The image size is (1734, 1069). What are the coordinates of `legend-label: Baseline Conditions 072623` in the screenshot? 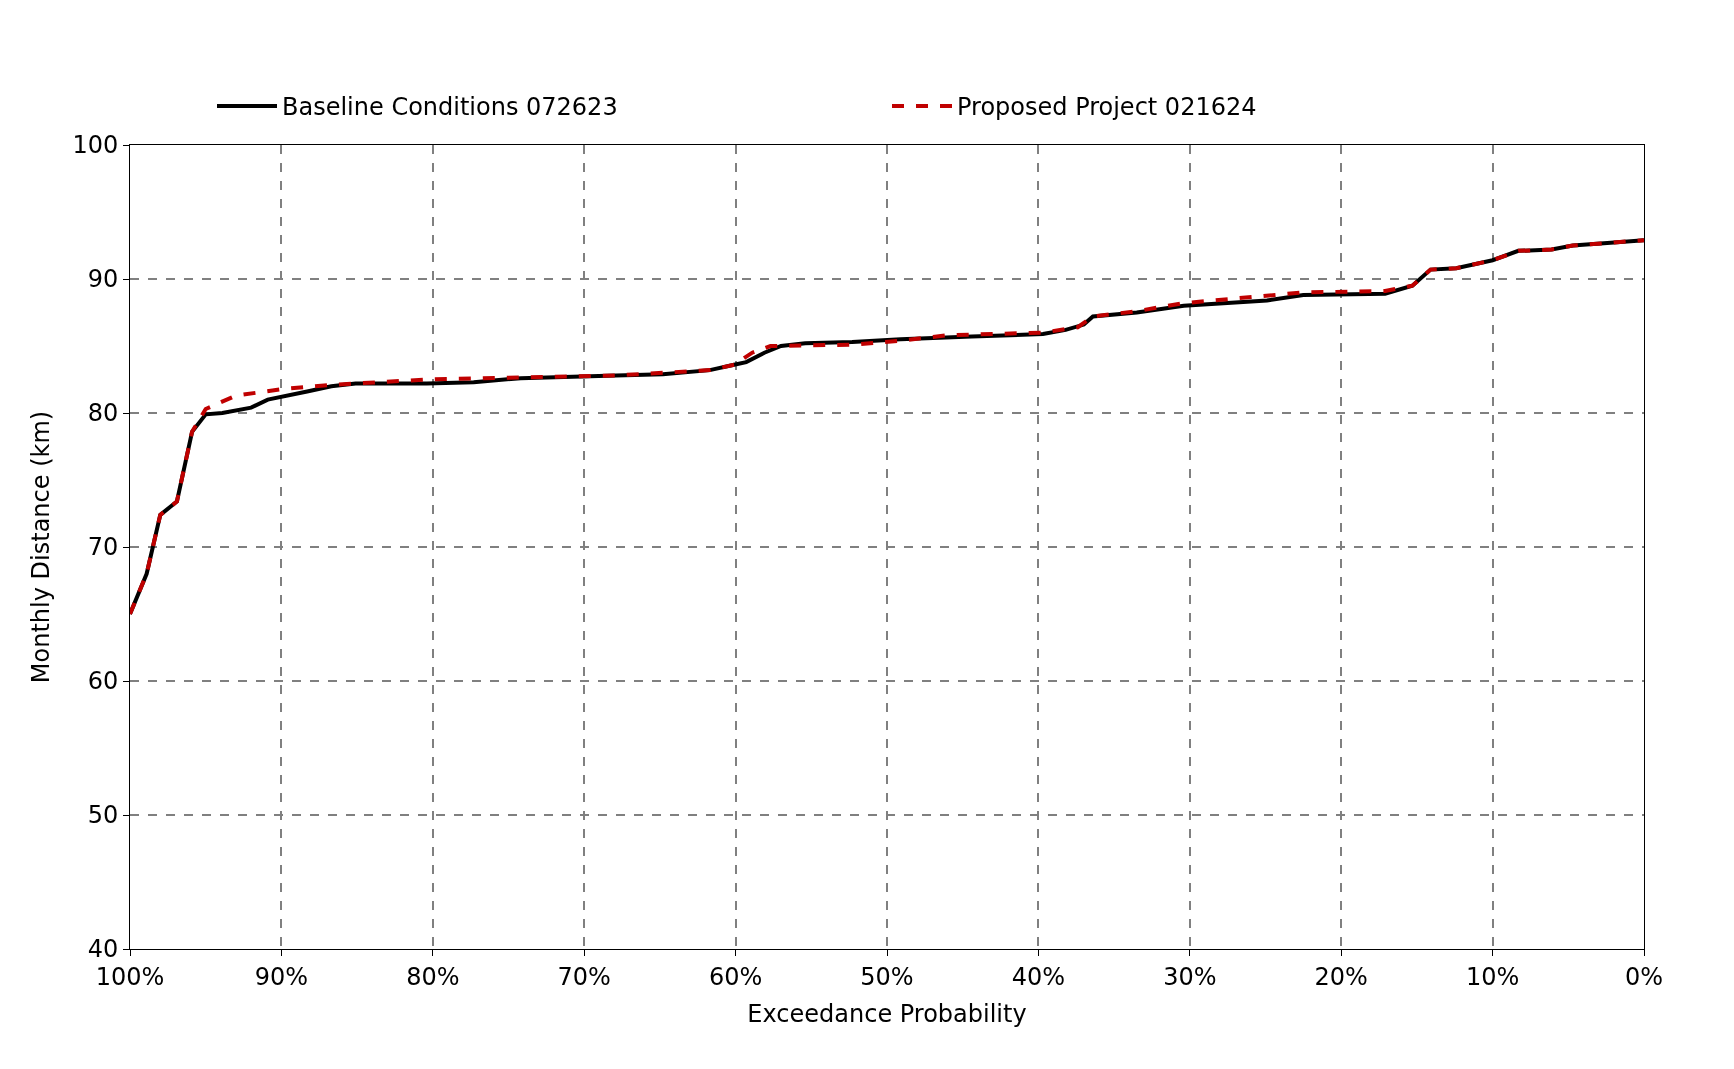 It's located at (450, 107).